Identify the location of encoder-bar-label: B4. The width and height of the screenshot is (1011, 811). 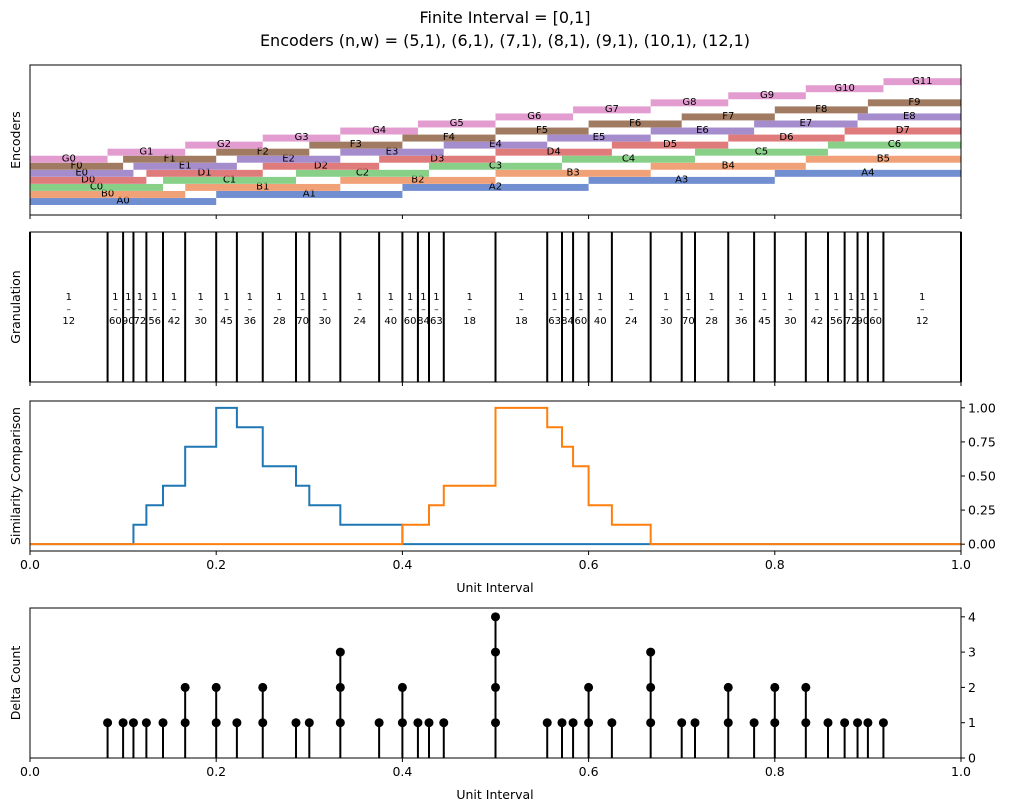
(728, 165).